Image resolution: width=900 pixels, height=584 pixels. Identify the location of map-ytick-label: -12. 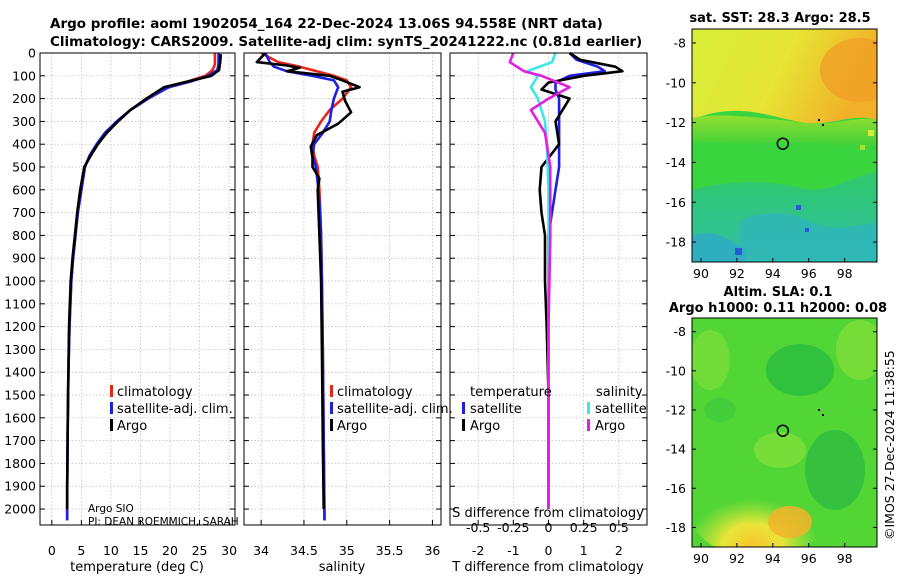
(676, 409).